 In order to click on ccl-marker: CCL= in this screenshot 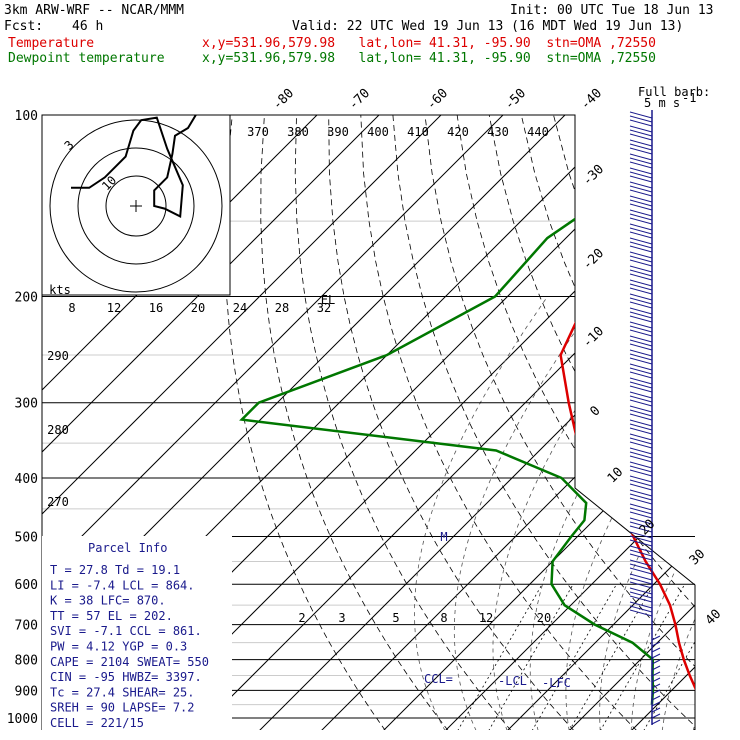, I will do `click(438, 679)`.